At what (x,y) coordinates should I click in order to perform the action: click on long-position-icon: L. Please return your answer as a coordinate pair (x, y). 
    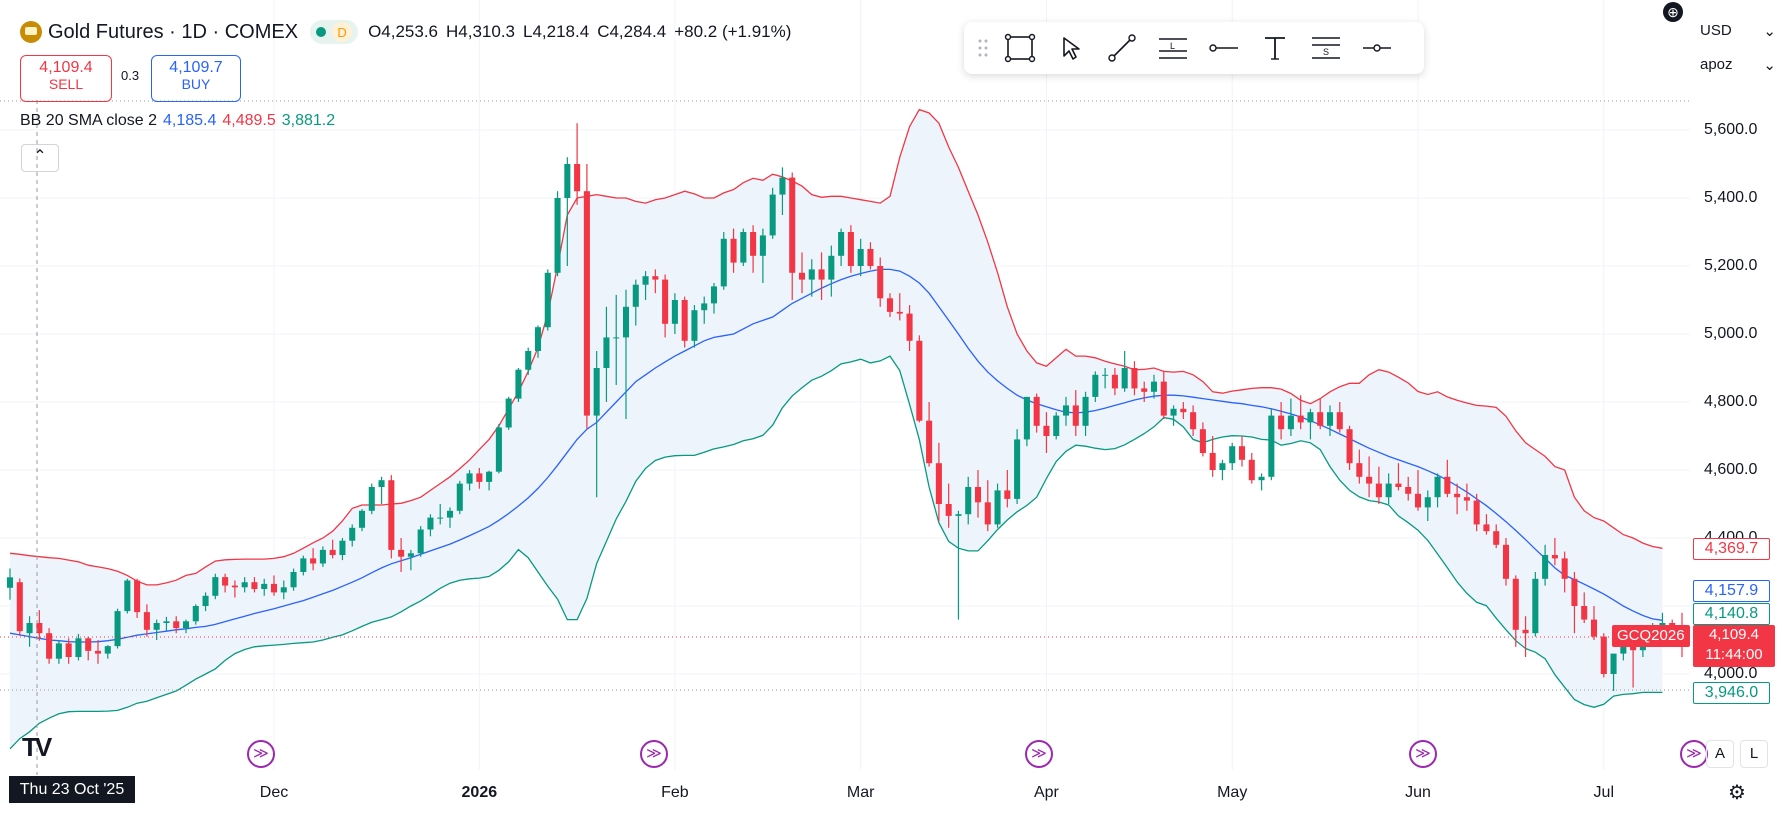
    Looking at the image, I should click on (1172, 48).